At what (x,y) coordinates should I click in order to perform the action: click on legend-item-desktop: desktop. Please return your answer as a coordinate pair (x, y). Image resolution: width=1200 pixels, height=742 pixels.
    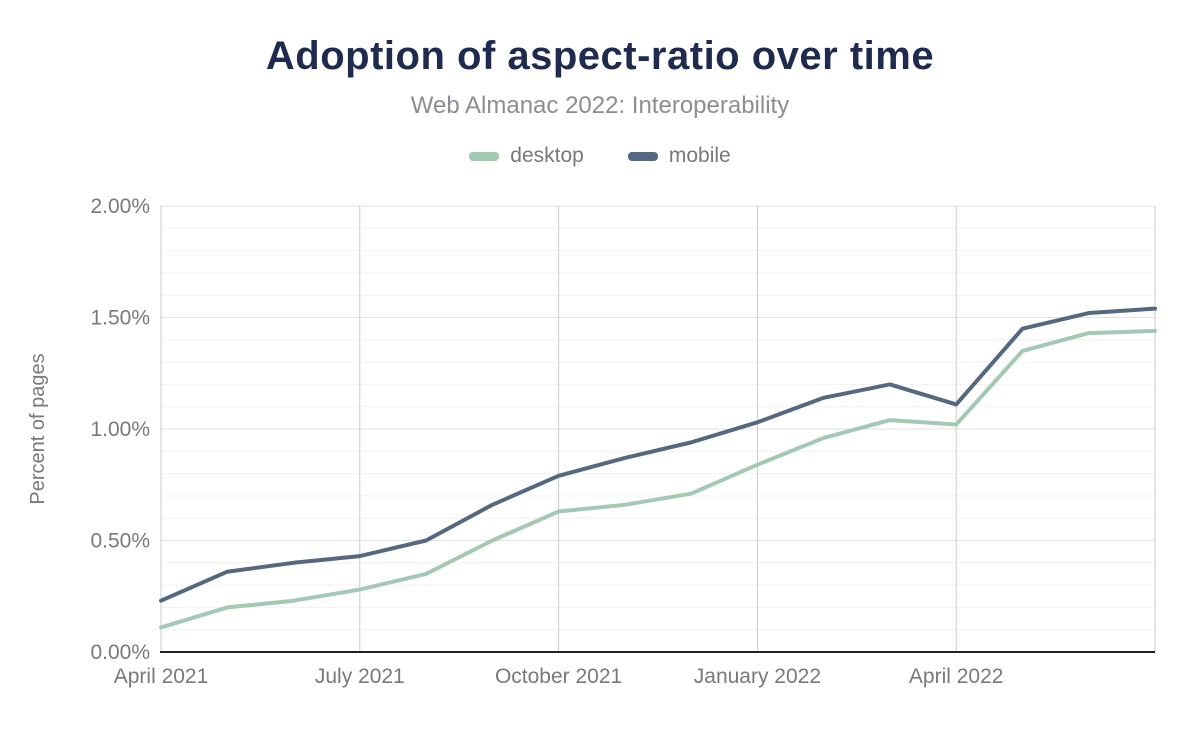
    Looking at the image, I should click on (526, 156).